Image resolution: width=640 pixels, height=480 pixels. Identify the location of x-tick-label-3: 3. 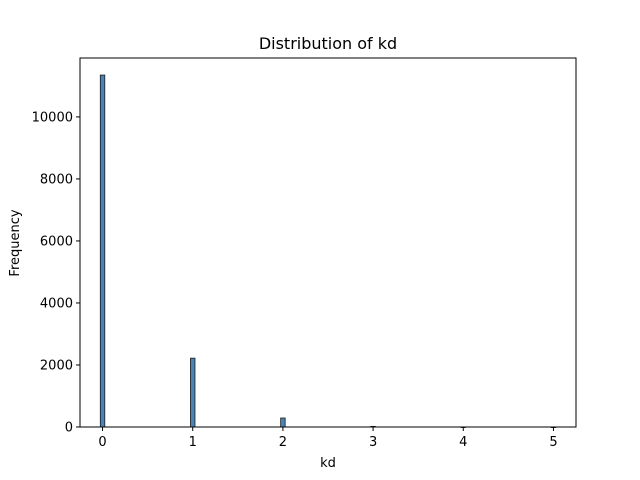
(373, 442).